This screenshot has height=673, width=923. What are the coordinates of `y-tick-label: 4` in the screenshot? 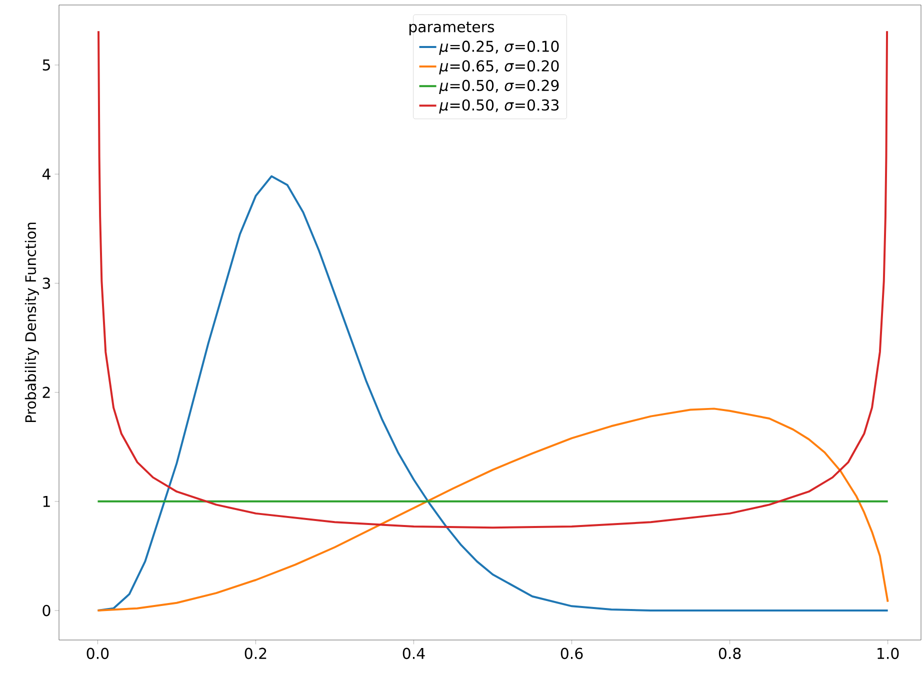 It's located at (46, 174).